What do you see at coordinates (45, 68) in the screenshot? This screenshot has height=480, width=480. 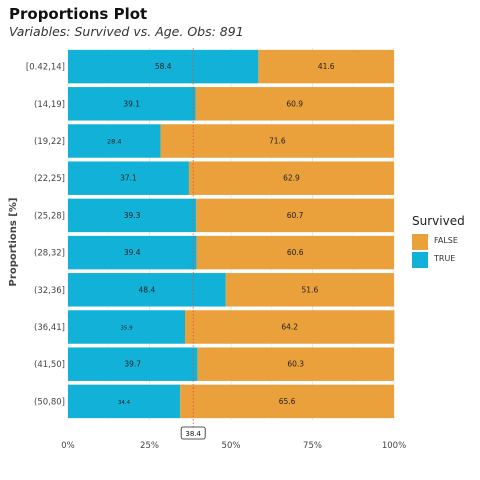 I see `y-tick-label: [0.42,14]` at bounding box center [45, 68].